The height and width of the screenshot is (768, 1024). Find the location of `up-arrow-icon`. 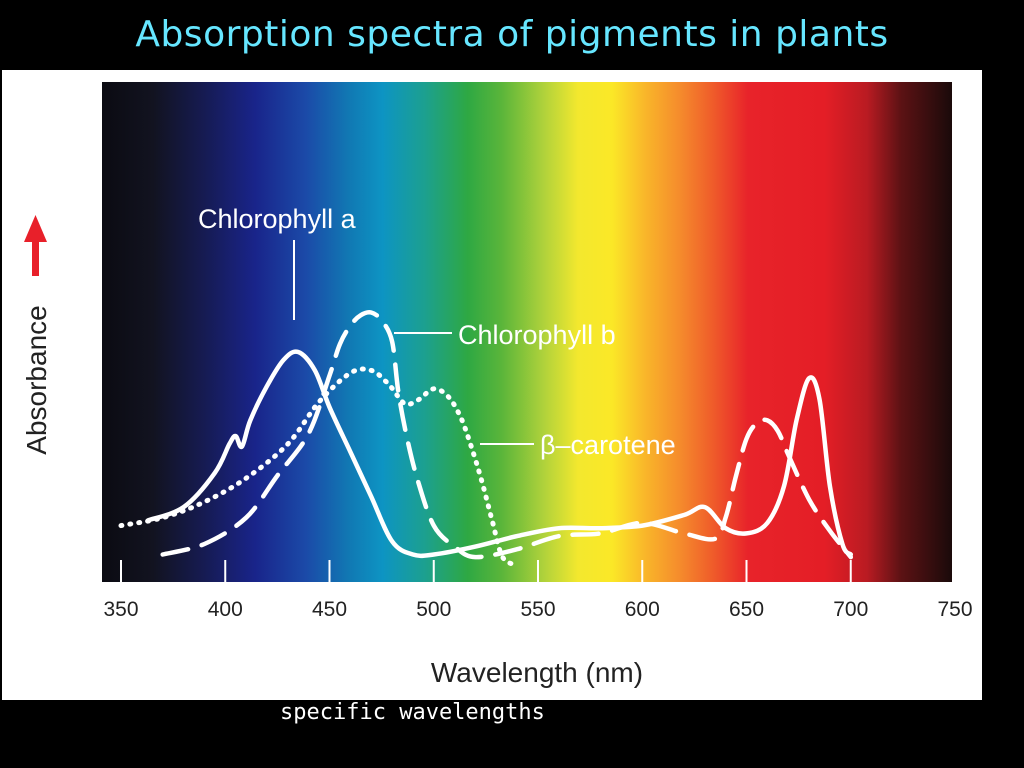

up-arrow-icon is located at coordinates (35, 245).